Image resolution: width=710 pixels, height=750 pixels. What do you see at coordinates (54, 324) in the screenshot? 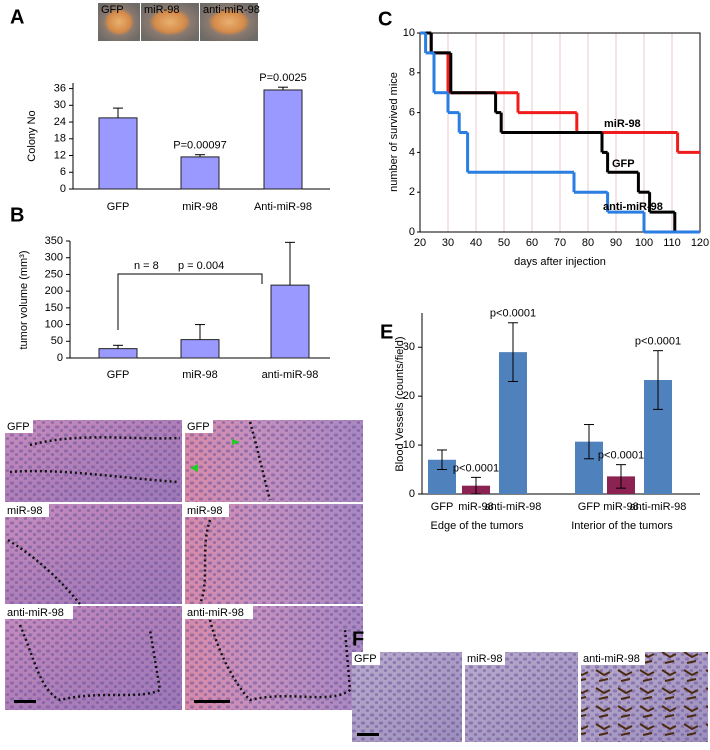
I see `y-tick-label: 100` at bounding box center [54, 324].